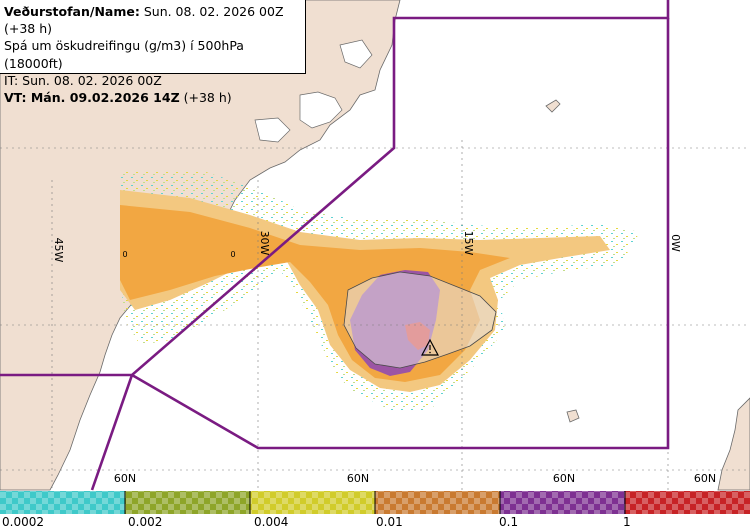  Describe the element at coordinates (205, 98) in the screenshot. I see `valid-time-value: (+38 h)` at that location.